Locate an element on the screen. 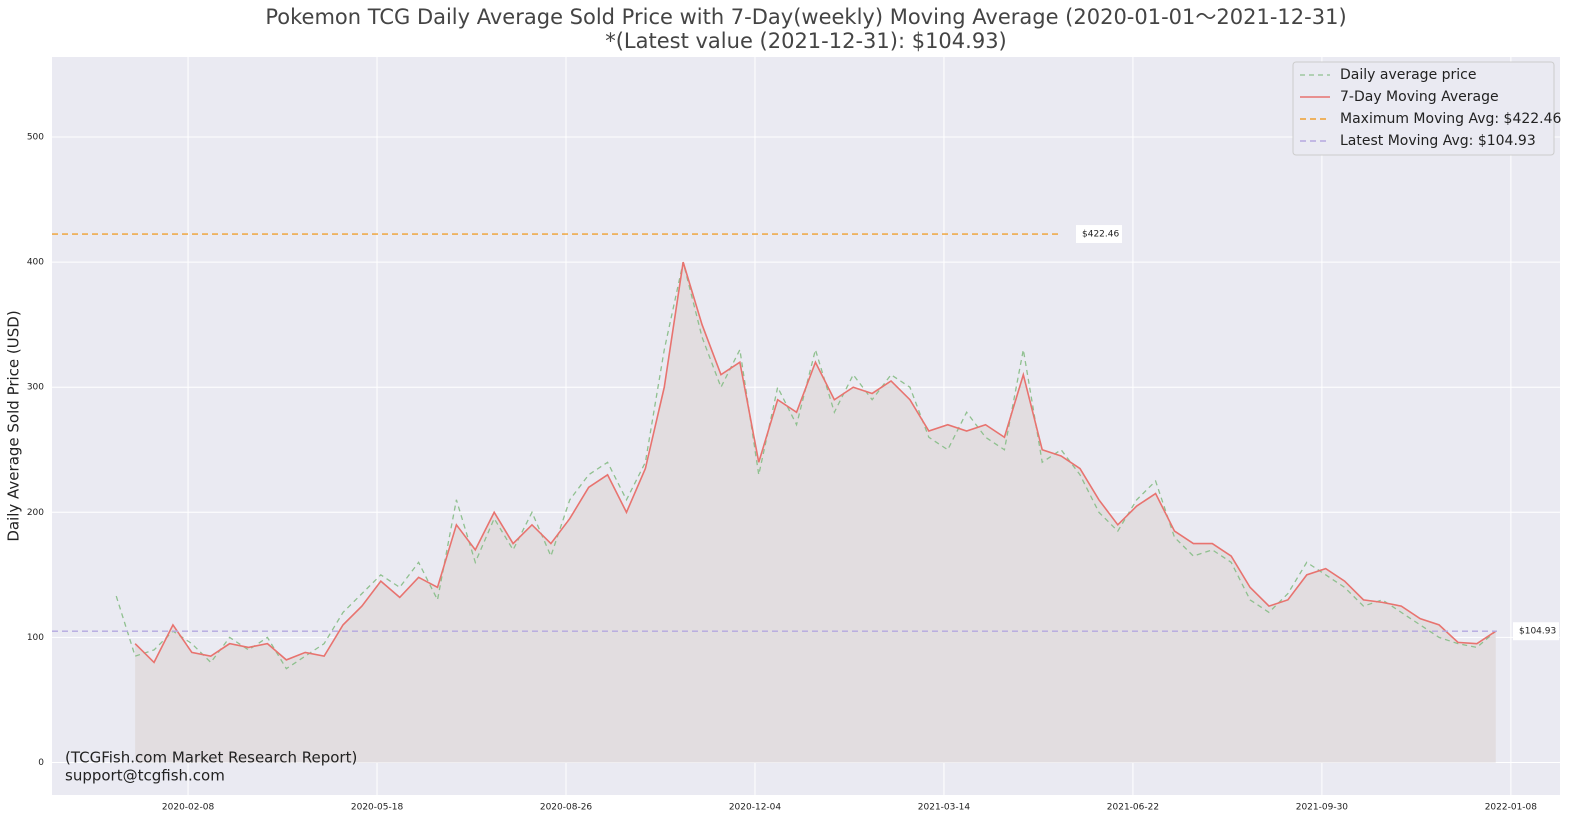  legend-label: Latest Moving Avg: $104.93 is located at coordinates (1438, 141).